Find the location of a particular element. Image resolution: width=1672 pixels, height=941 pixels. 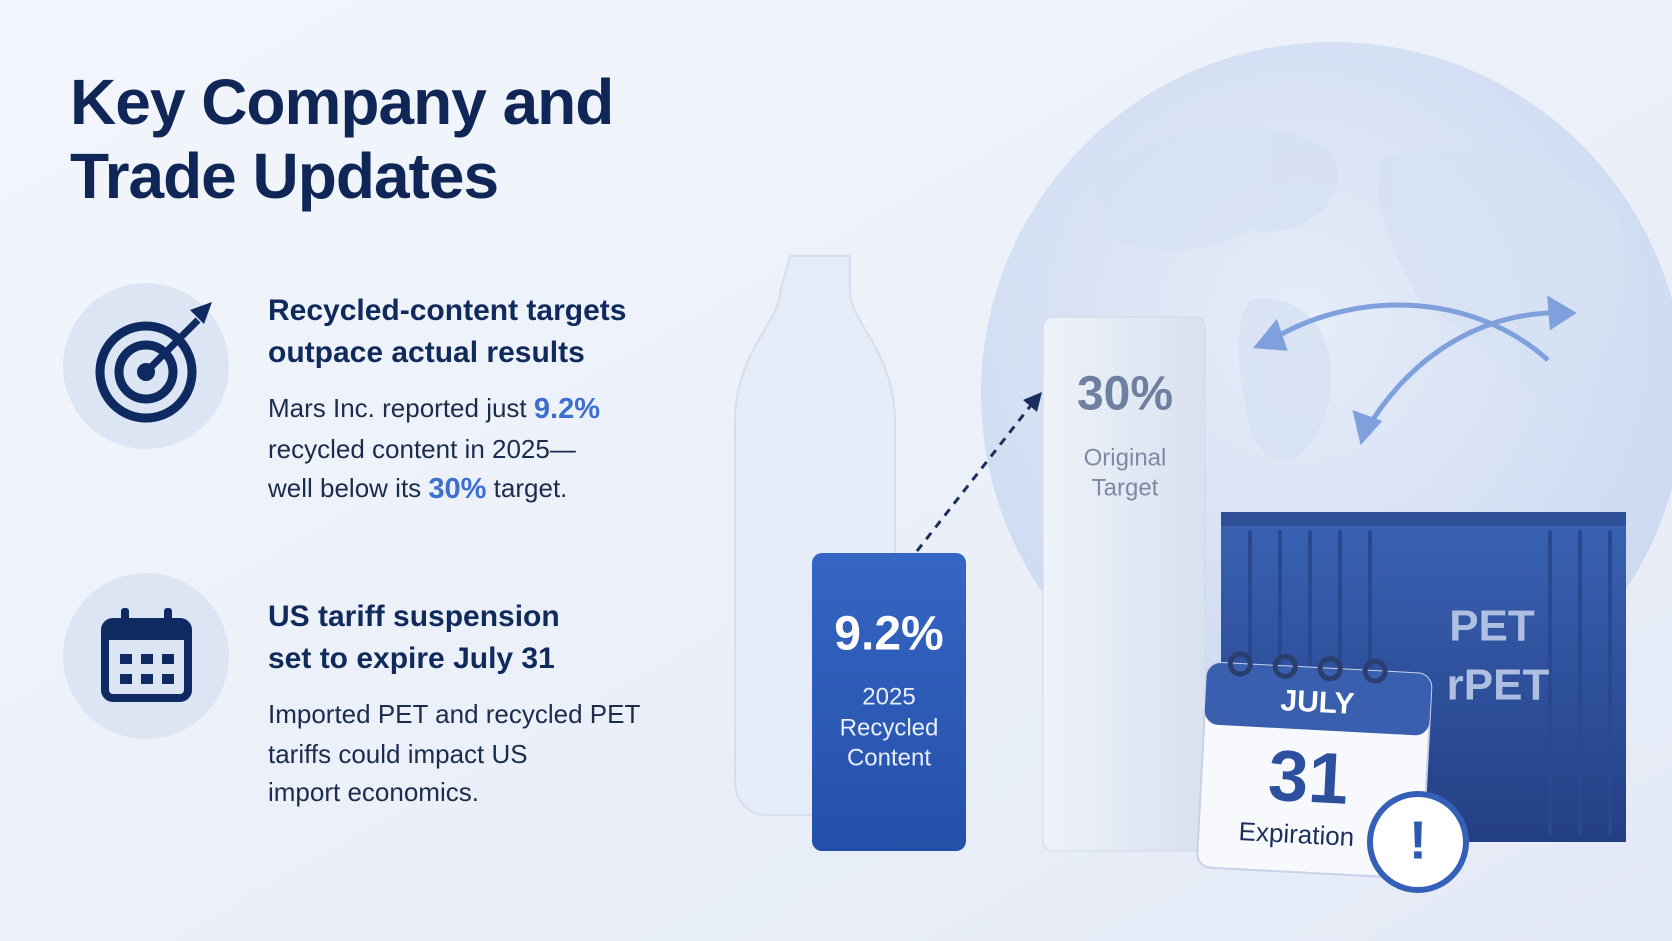

bar-label: Original is located at coordinates (1125, 457).